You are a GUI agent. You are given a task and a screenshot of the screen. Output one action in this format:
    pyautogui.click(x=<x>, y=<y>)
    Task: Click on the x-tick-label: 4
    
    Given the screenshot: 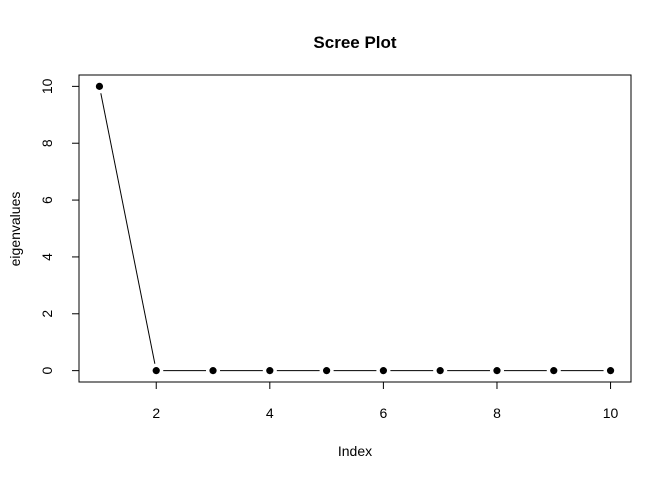 What is the action you would take?
    pyautogui.click(x=270, y=413)
    